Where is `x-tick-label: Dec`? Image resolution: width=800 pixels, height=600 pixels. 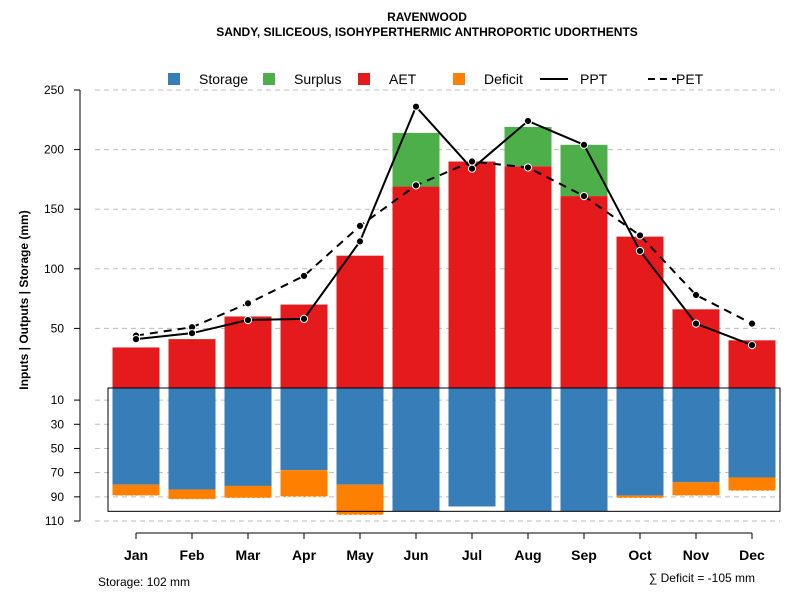 x-tick-label: Dec is located at coordinates (752, 555).